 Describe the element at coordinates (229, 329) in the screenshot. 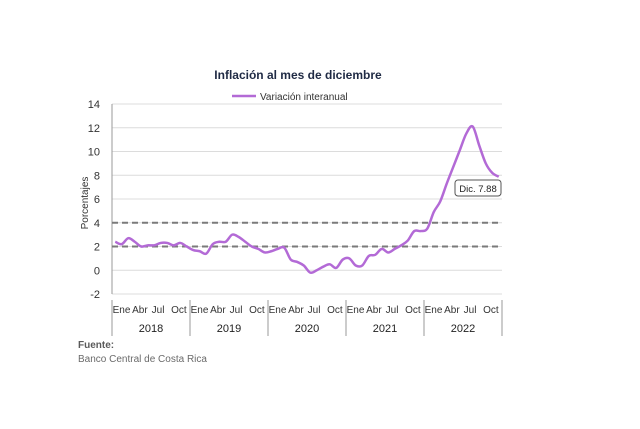

I see `x-tick-label-year: 2019` at that location.